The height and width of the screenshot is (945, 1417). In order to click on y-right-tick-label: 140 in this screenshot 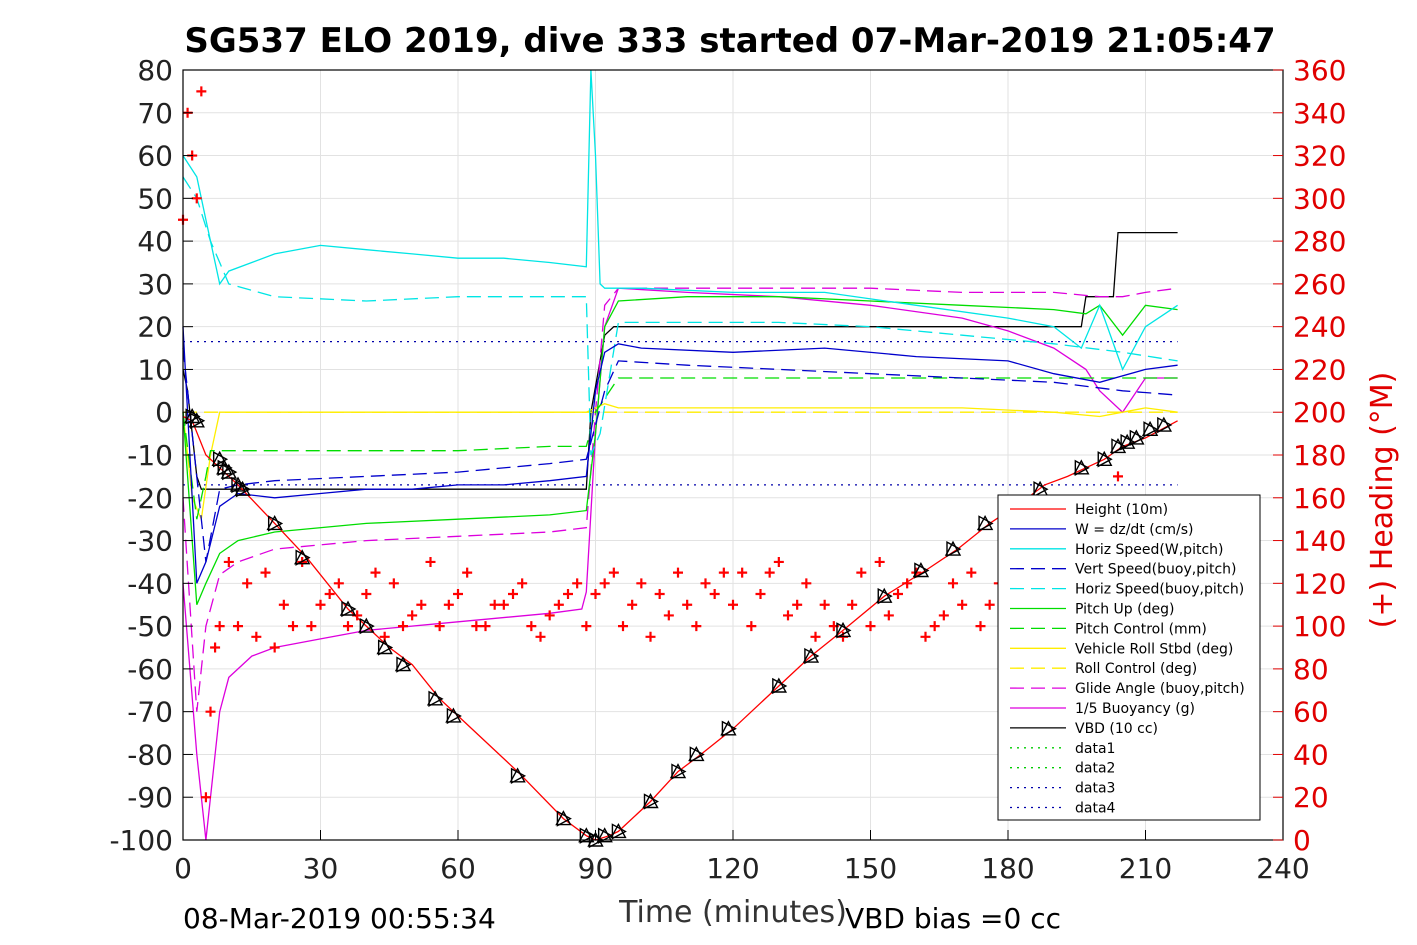, I will do `click(1319, 541)`.